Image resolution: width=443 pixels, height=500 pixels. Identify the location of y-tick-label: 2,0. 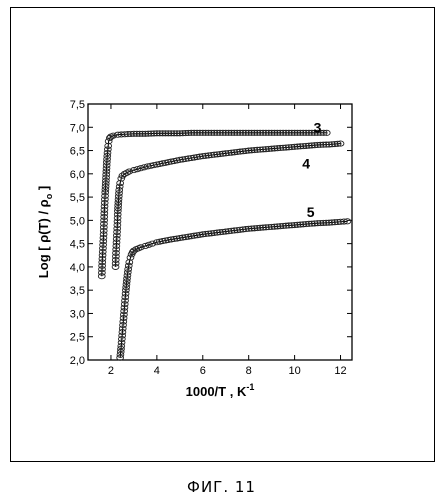
(77, 361).